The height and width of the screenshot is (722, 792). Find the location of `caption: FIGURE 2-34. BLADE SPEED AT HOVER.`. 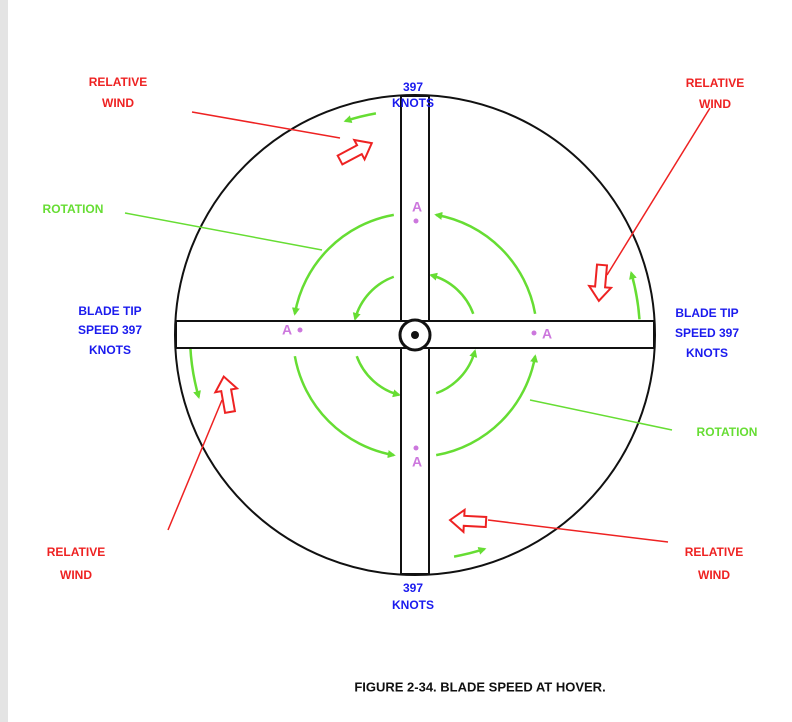

caption: FIGURE 2-34. BLADE SPEED AT HOVER. is located at coordinates (479, 686).